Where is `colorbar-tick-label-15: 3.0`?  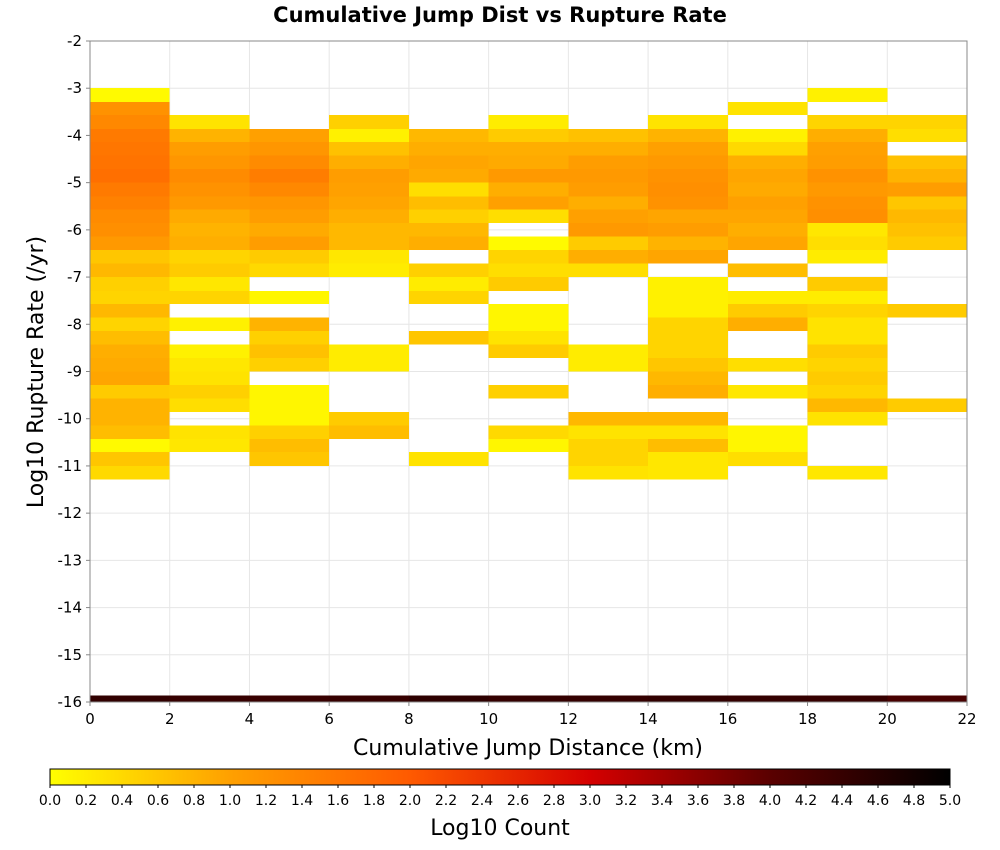 colorbar-tick-label-15: 3.0 is located at coordinates (590, 801).